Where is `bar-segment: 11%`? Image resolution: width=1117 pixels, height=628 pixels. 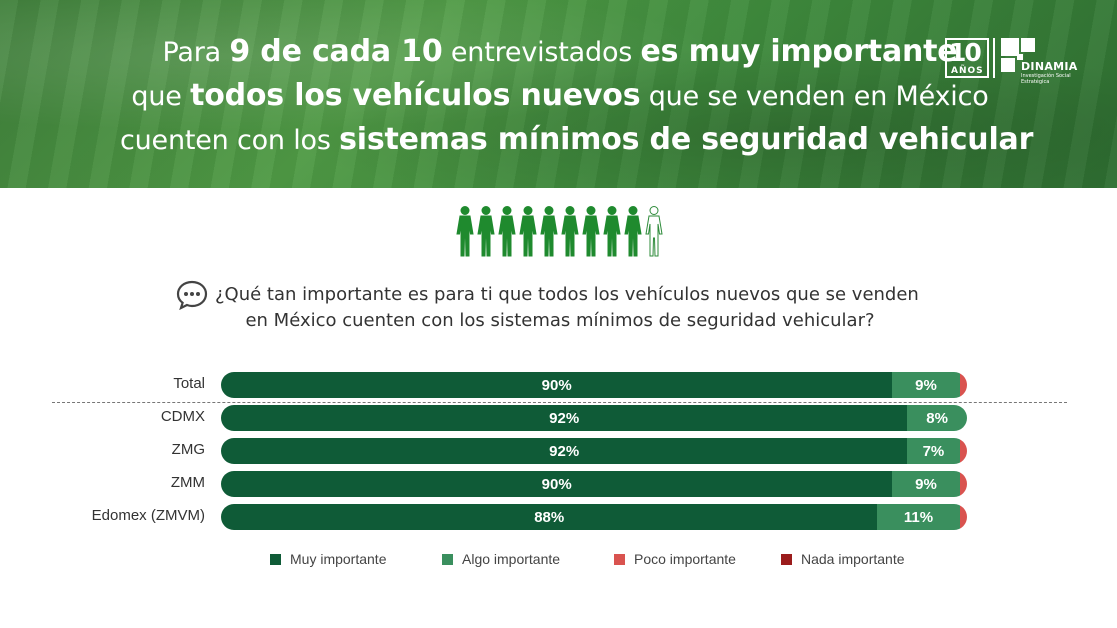 bar-segment: 11% is located at coordinates (918, 517).